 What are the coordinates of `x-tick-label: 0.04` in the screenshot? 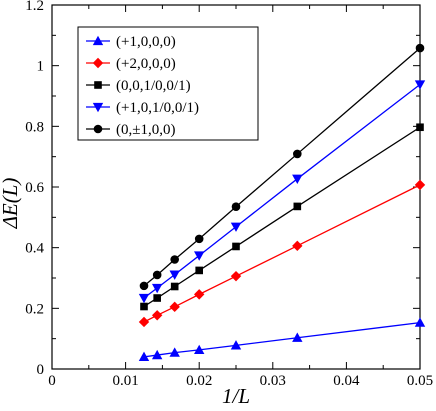 It's located at (346, 381).